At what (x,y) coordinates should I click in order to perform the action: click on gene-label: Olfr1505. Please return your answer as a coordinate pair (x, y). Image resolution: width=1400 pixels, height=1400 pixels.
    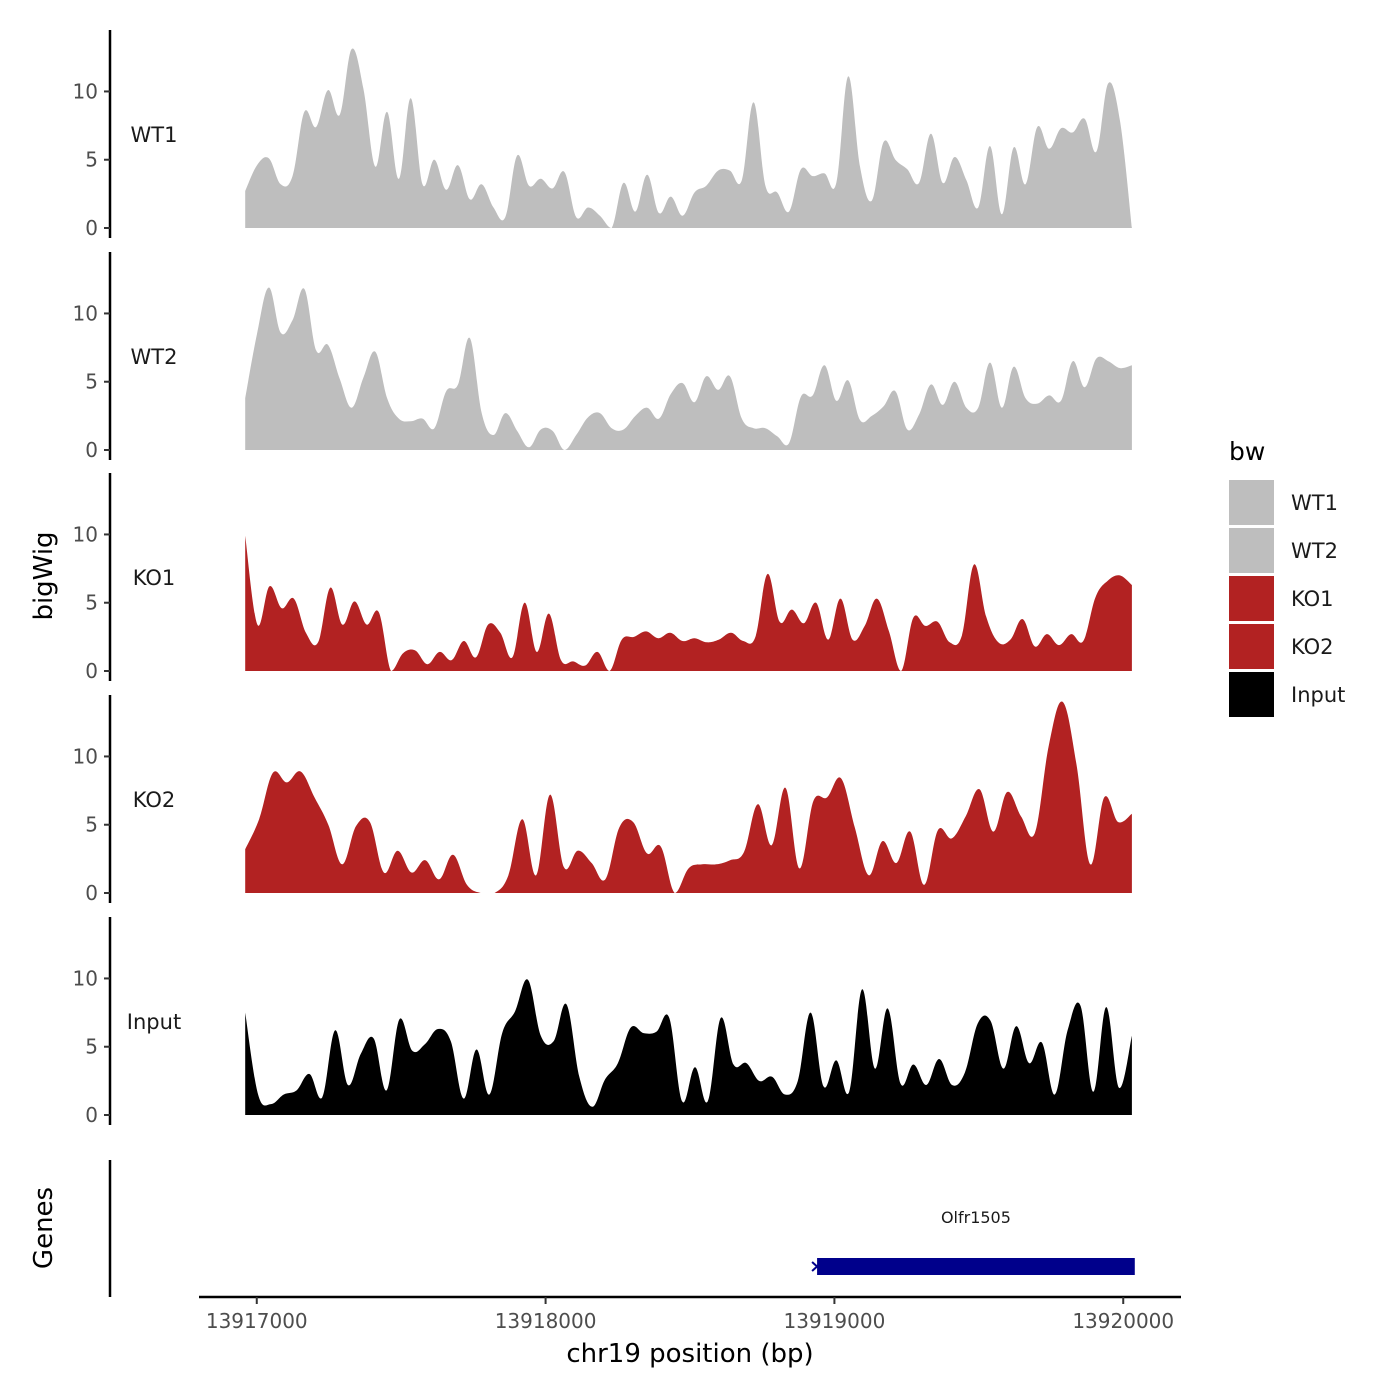
    Looking at the image, I should click on (976, 1217).